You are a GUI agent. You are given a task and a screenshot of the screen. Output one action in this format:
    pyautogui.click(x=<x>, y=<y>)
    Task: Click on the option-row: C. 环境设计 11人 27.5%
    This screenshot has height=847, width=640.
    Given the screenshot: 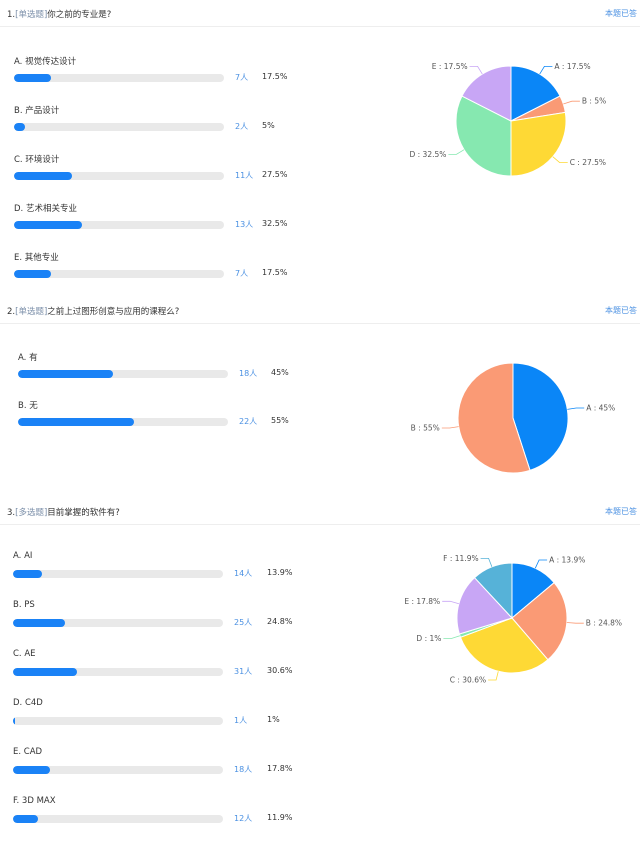 What is the action you would take?
    pyautogui.click(x=170, y=175)
    